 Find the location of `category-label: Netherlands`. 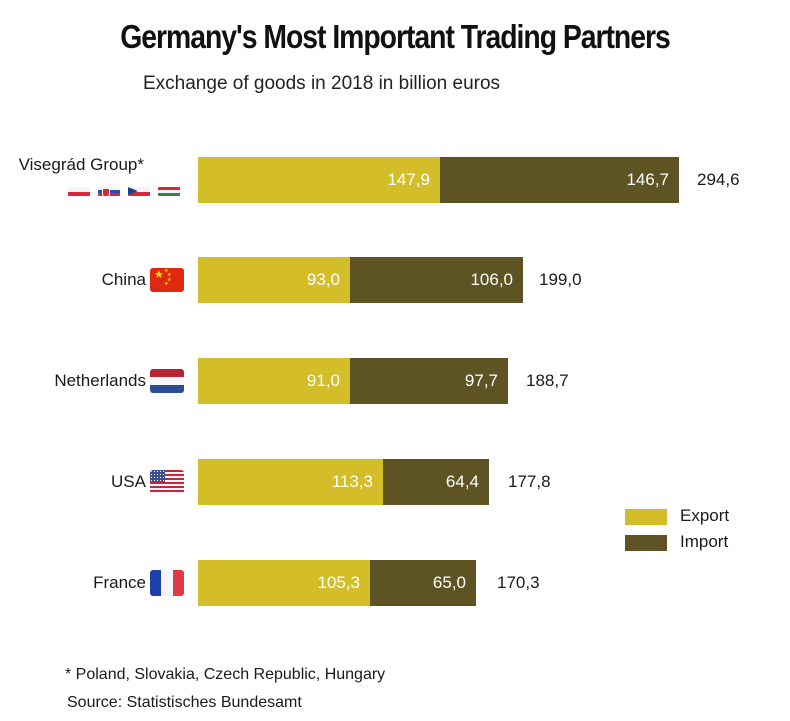

category-label: Netherlands is located at coordinates (100, 380).